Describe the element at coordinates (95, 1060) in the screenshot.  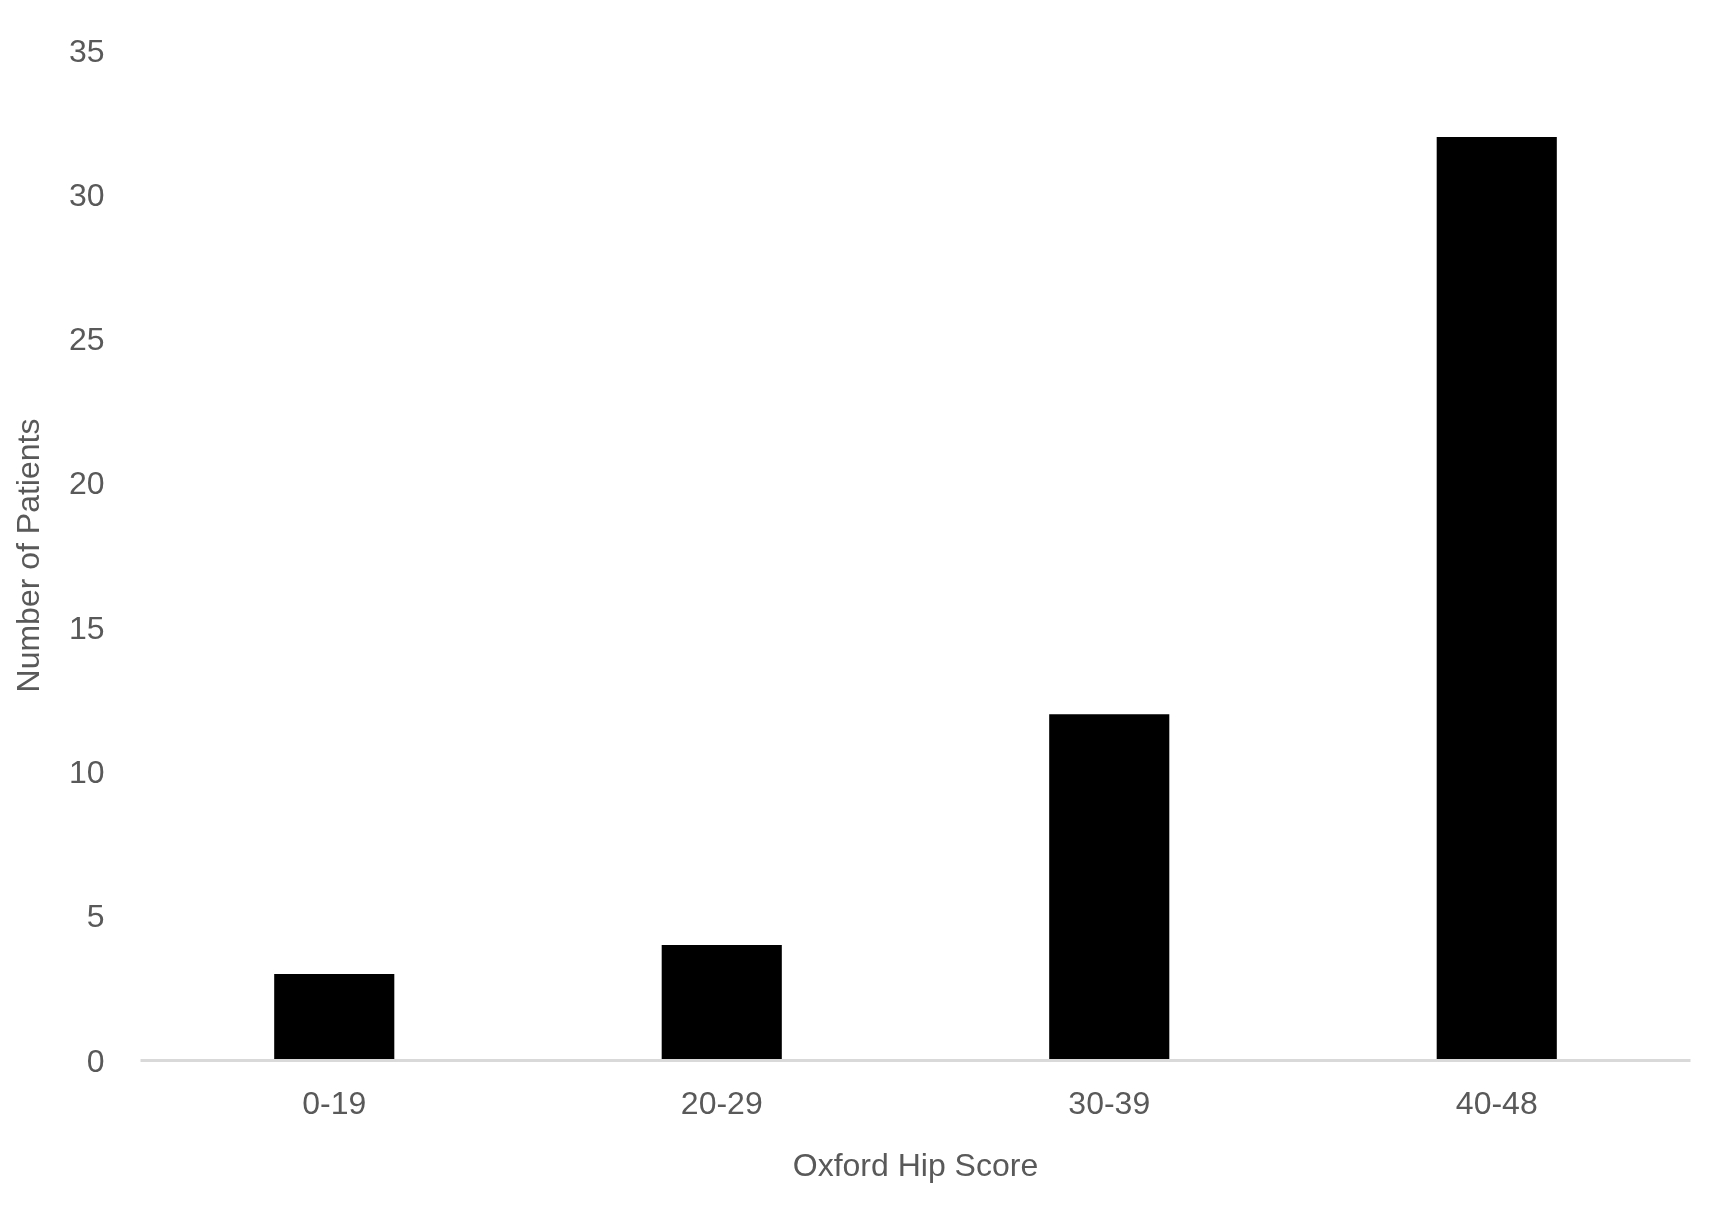
I see `y-tick-label: 0` at that location.